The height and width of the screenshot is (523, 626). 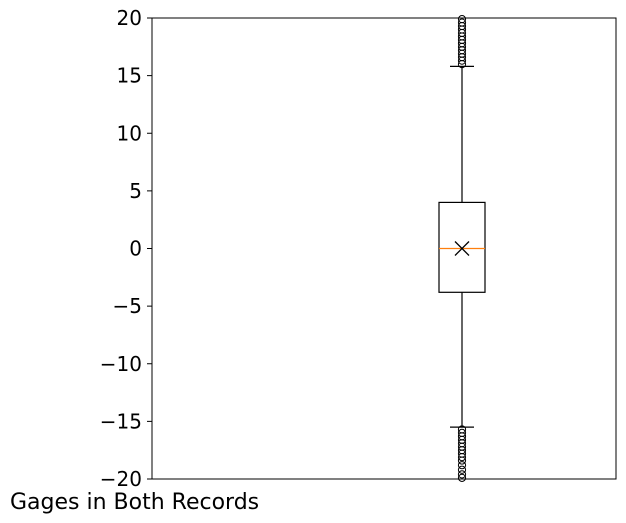 What do you see at coordinates (126, 248) in the screenshot?
I see `y-axis: −20 −15 −10 −5 0 5 10 15 20` at bounding box center [126, 248].